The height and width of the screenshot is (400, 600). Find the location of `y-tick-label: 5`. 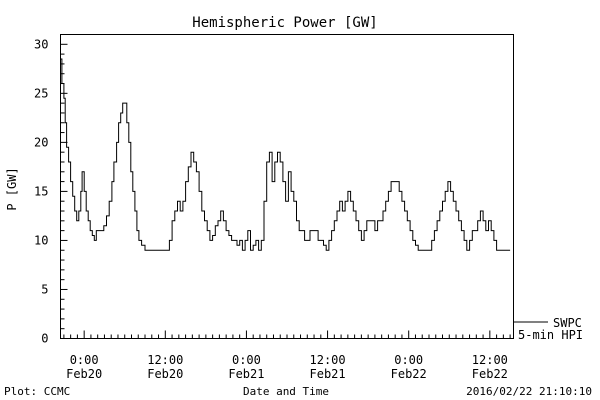

y-tick-label: 5 is located at coordinates (44, 289).